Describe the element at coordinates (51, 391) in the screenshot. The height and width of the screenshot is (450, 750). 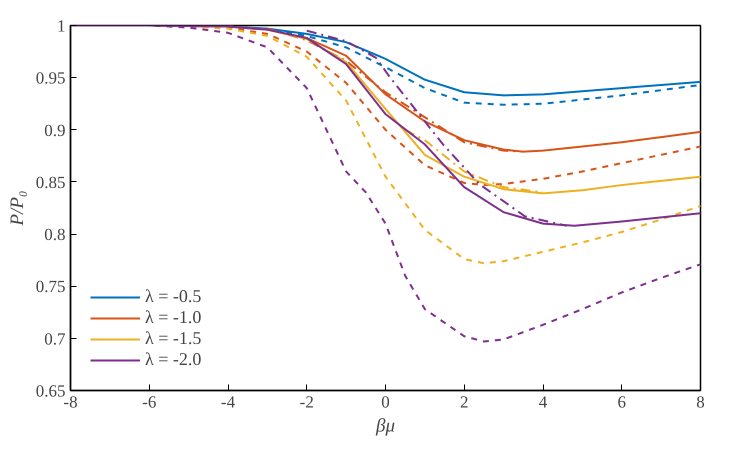
I see `y-tick-label: 0.65` at that location.